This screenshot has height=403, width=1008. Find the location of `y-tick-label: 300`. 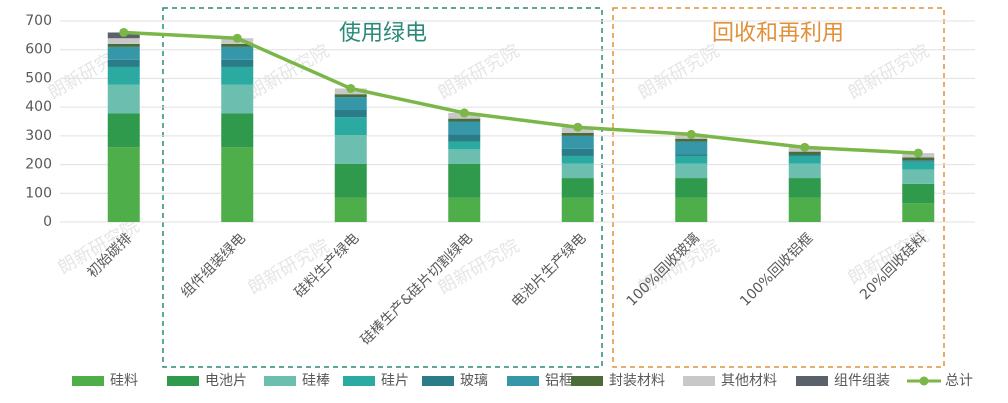

y-tick-label: 300 is located at coordinates (38, 136).